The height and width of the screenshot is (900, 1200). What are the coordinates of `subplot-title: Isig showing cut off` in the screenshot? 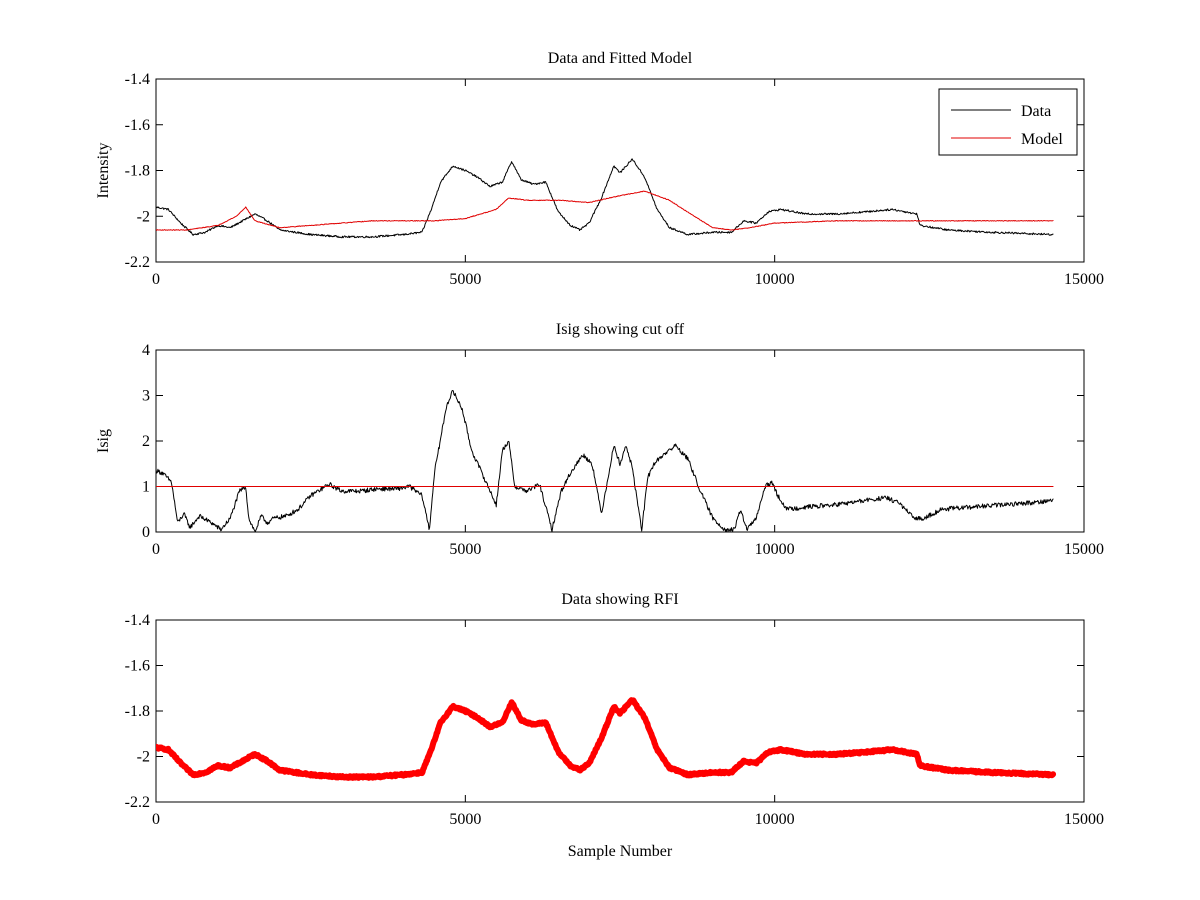 It's located at (620, 329).